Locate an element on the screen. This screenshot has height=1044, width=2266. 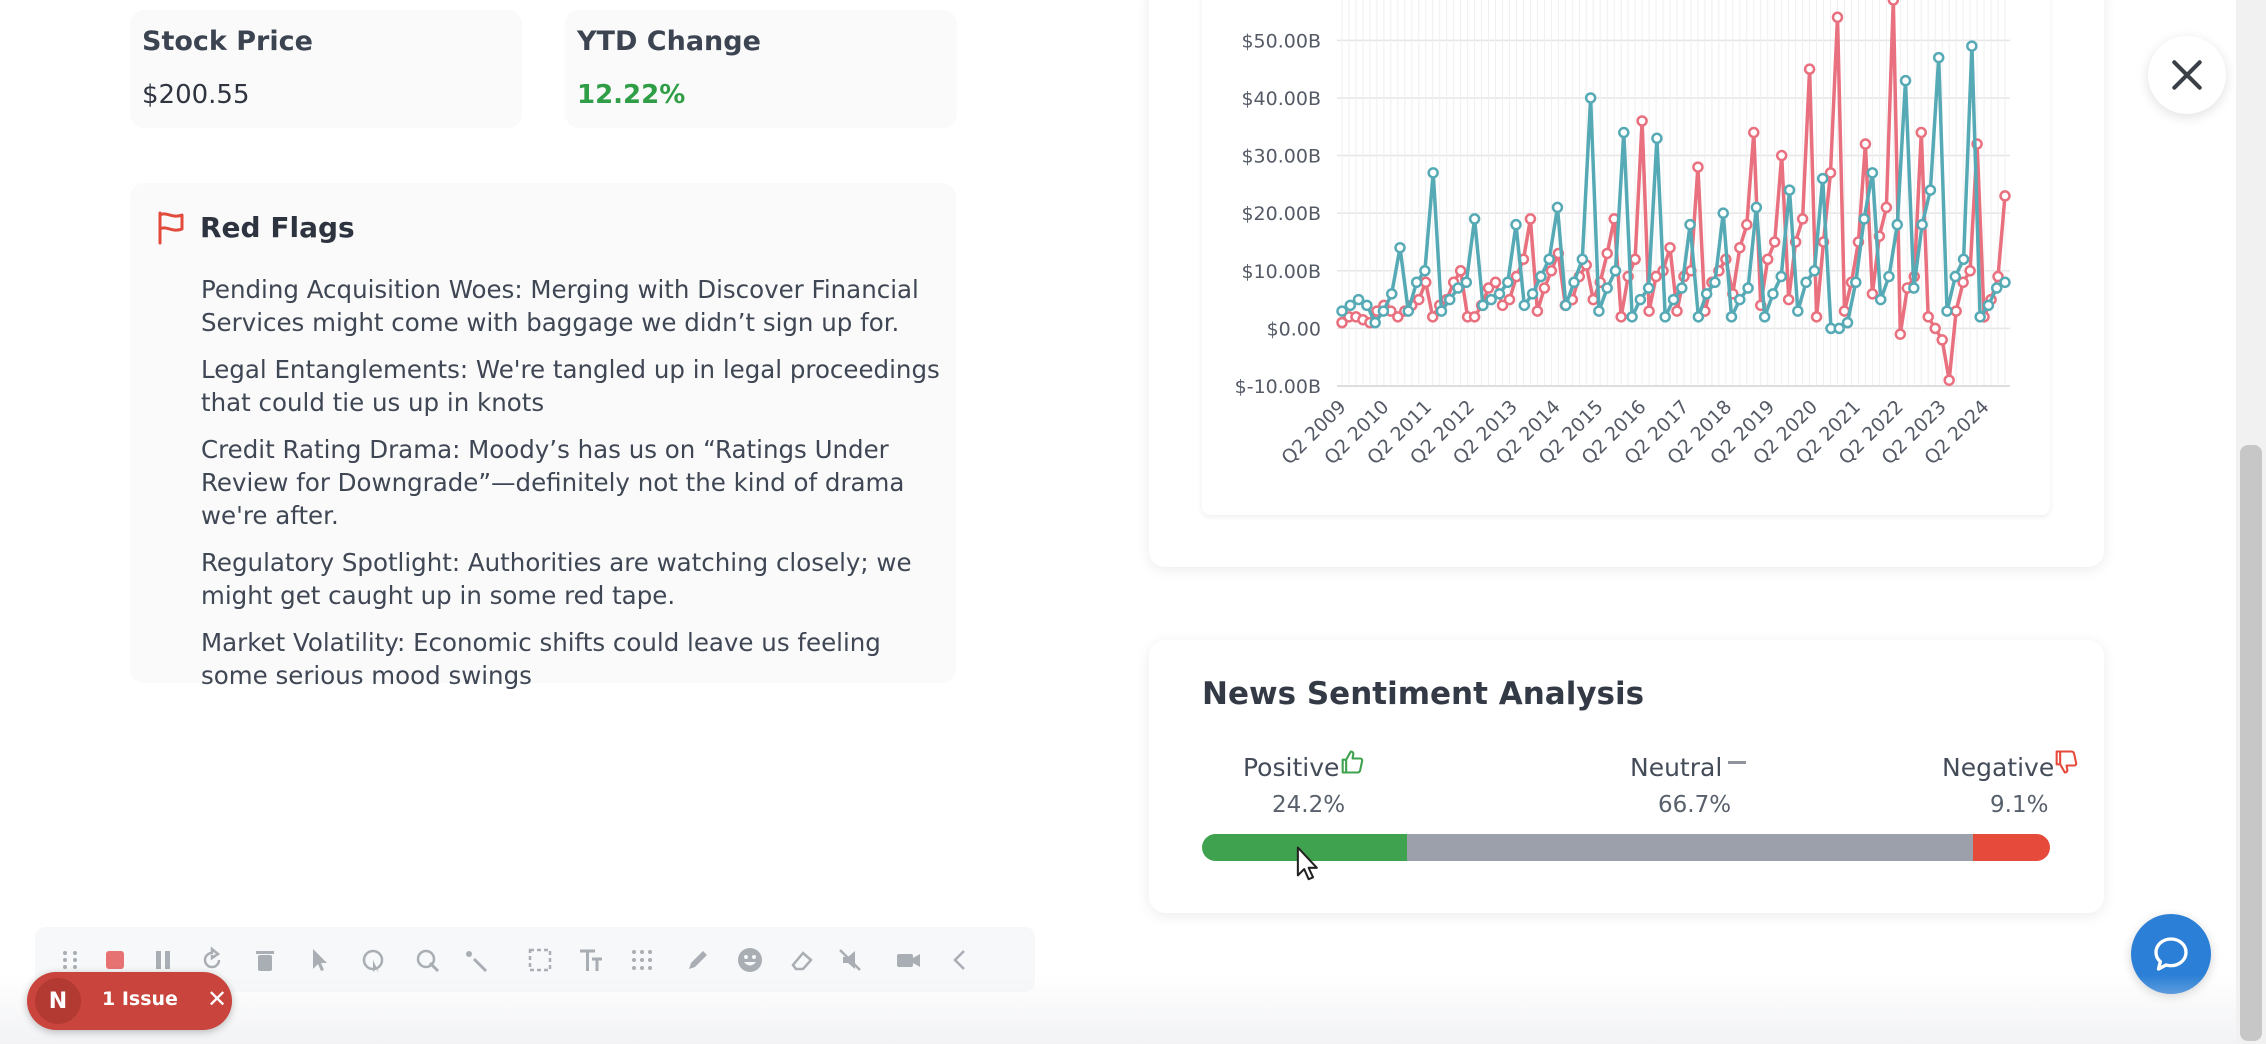
restart-icon is located at coordinates (212, 960).